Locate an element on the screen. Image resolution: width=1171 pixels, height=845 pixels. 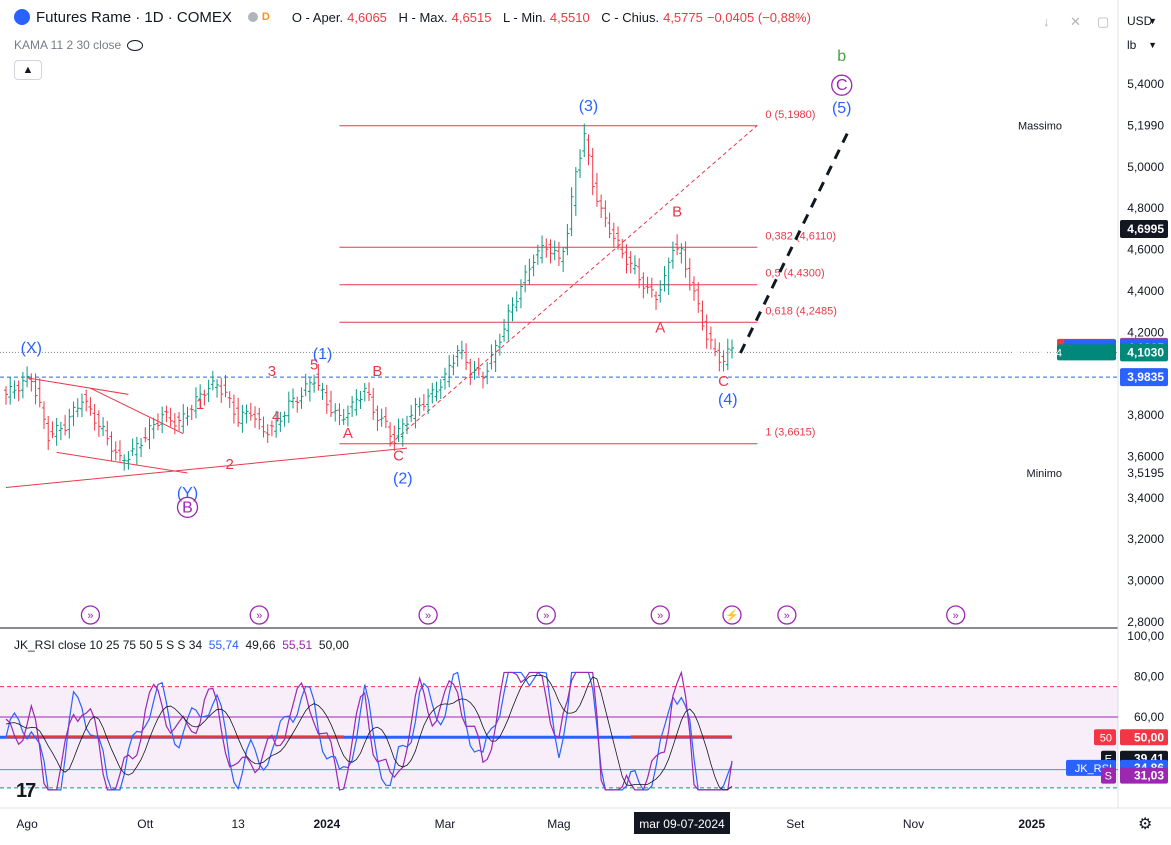
kama-indicator: KAMA 11 2 30 close is located at coordinates (79, 45).